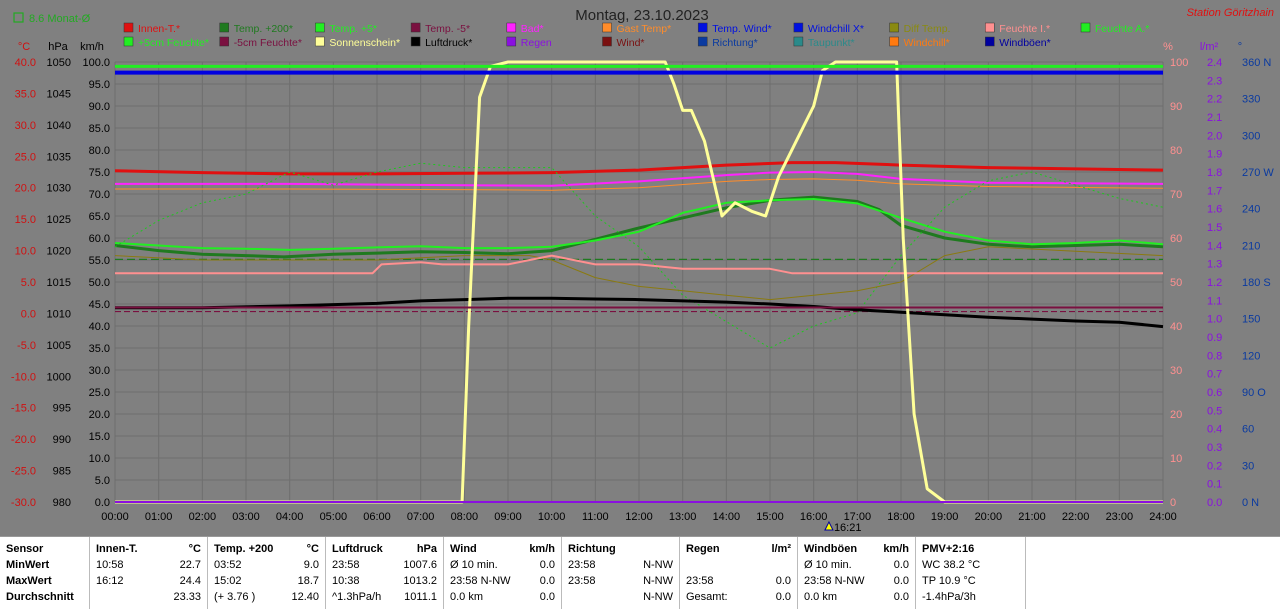  I want to click on stats-cell: WC 38.2 °C, so click(951, 565).